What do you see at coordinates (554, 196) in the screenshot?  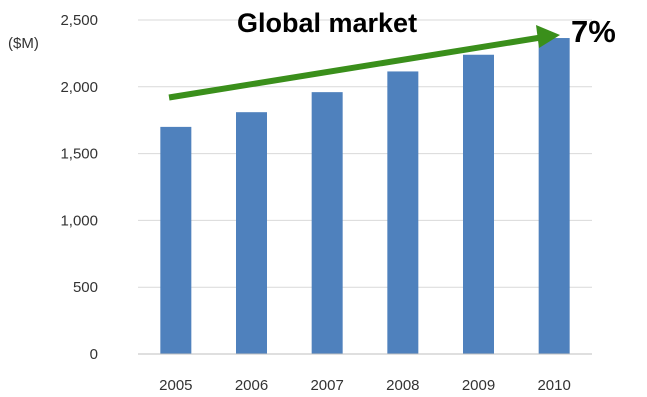 I see `bar-2010` at bounding box center [554, 196].